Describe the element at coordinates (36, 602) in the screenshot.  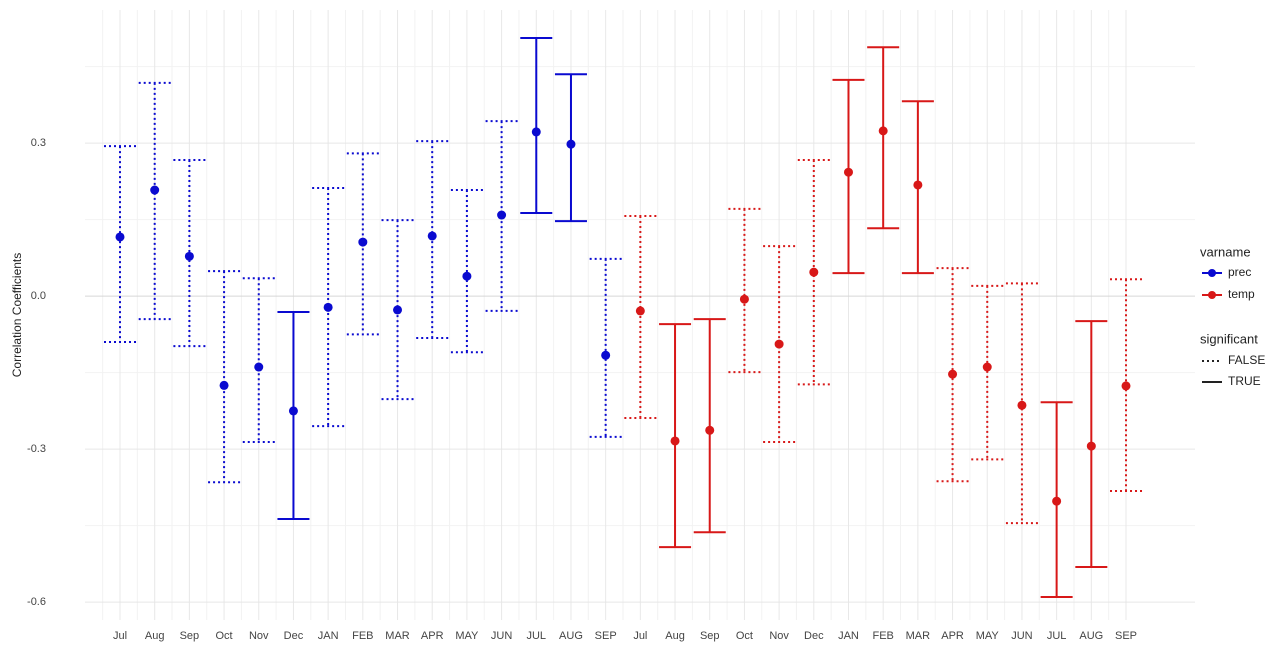
I see `y-tick-label: -0.6` at that location.